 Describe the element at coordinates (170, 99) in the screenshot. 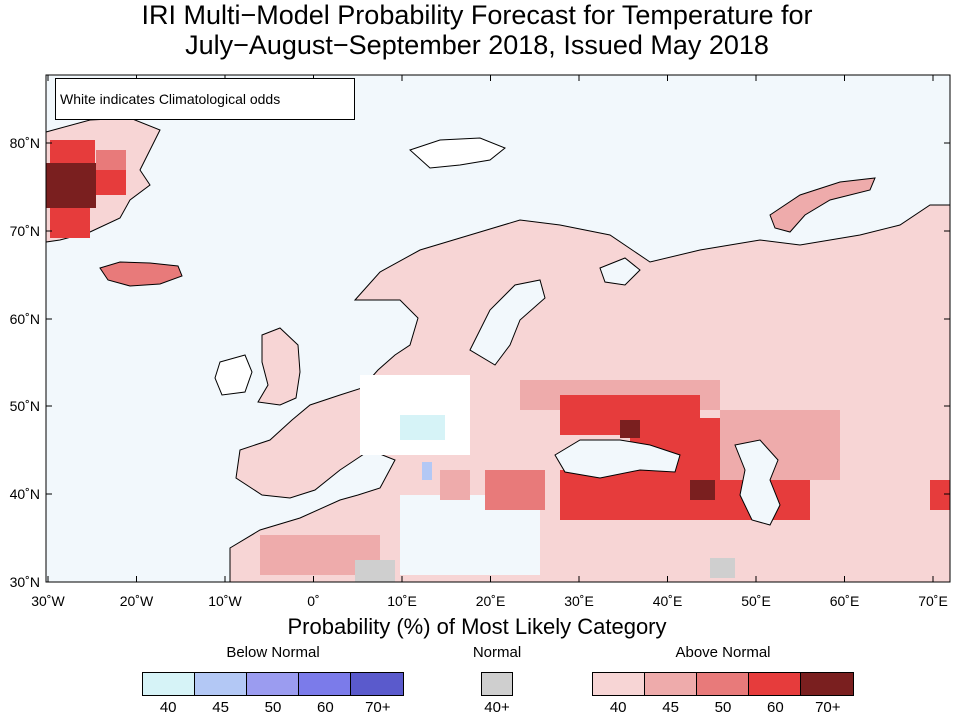

I see `climatology-note-text: White indicates Climatological odds` at that location.